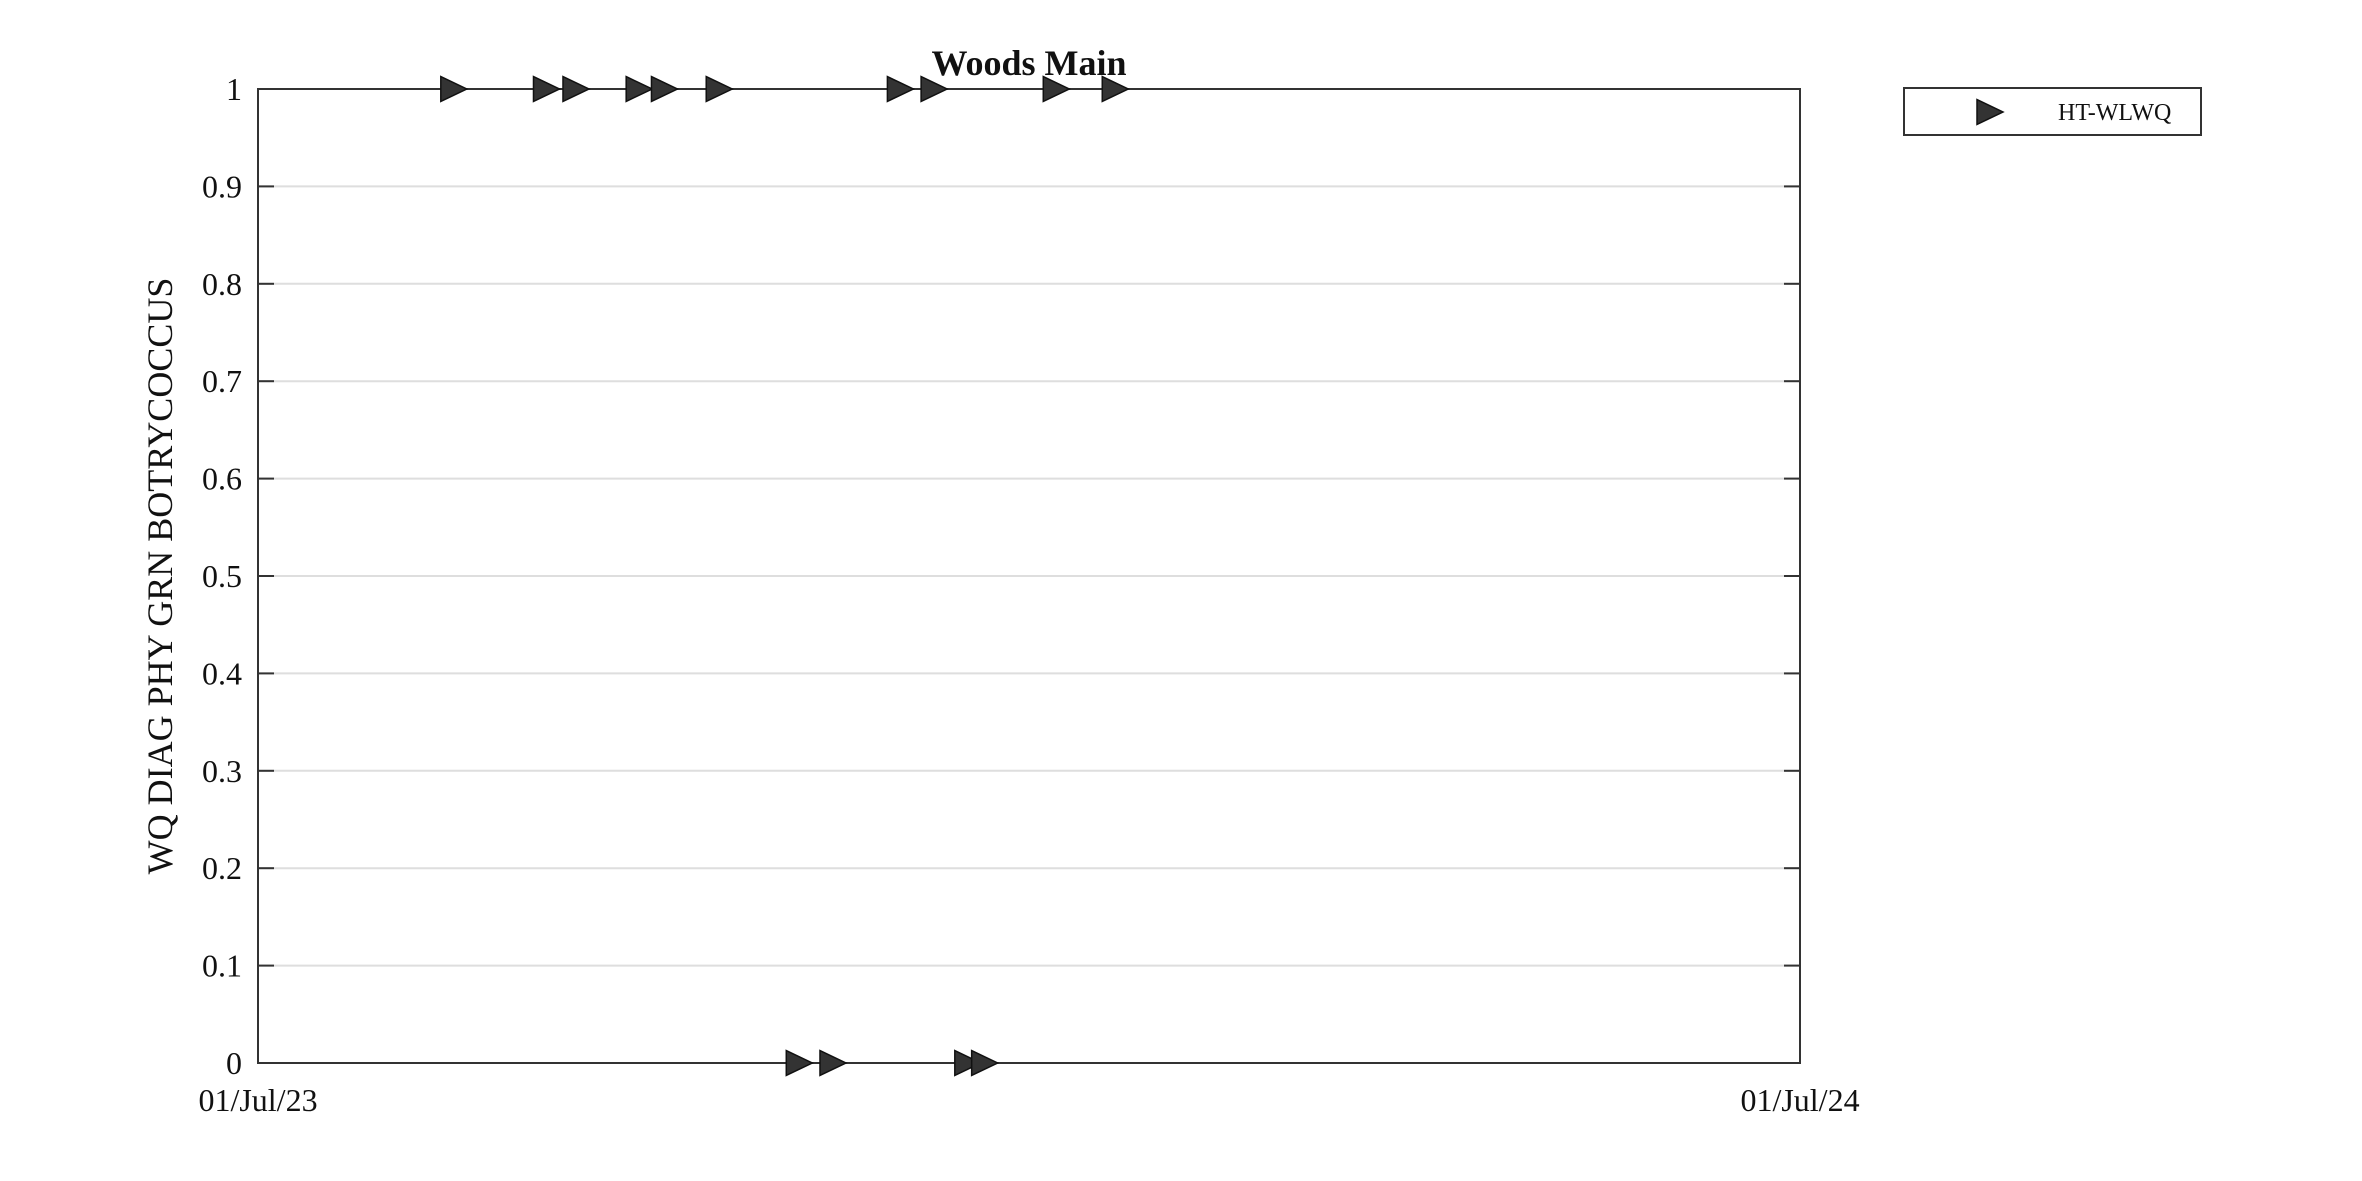 The width and height of the screenshot is (2362, 1181). I want to click on y-tick-label: 0.5, so click(222, 576).